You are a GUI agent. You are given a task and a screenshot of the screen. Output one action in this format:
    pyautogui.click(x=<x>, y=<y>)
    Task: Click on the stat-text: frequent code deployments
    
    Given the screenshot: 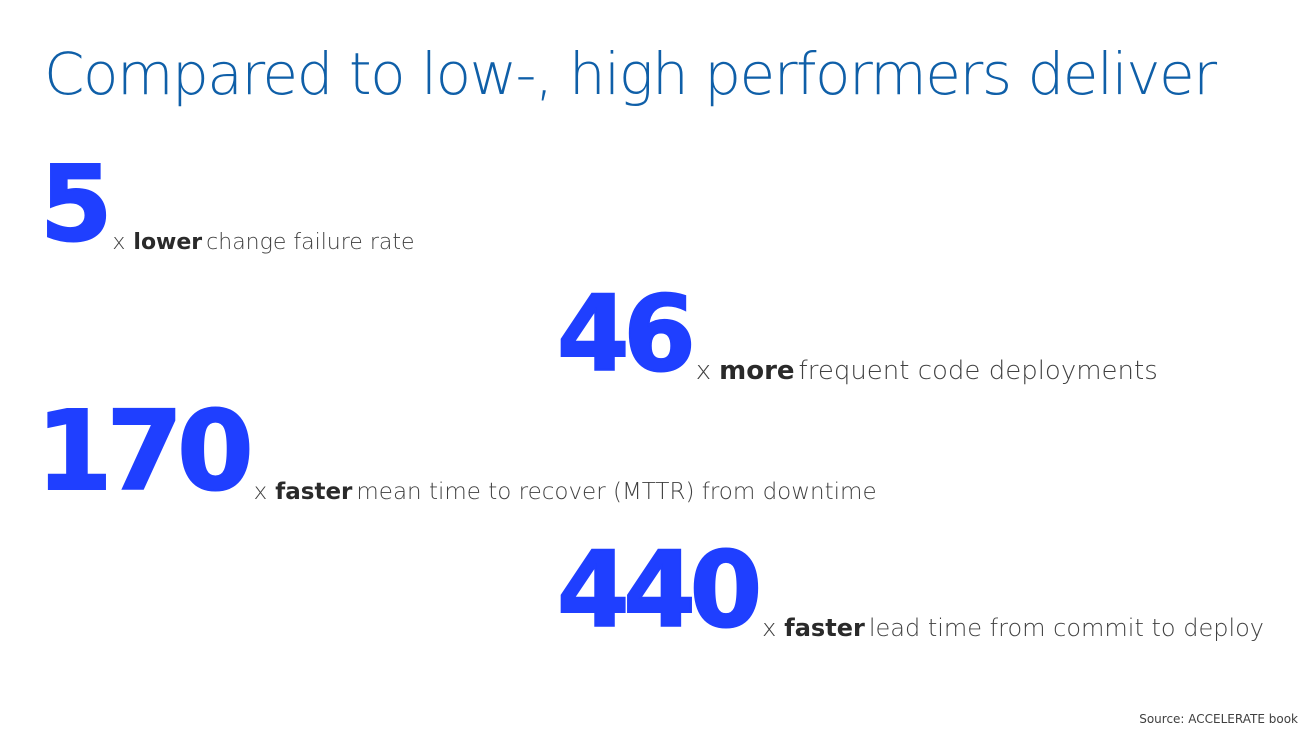 What is the action you would take?
    pyautogui.click(x=978, y=371)
    